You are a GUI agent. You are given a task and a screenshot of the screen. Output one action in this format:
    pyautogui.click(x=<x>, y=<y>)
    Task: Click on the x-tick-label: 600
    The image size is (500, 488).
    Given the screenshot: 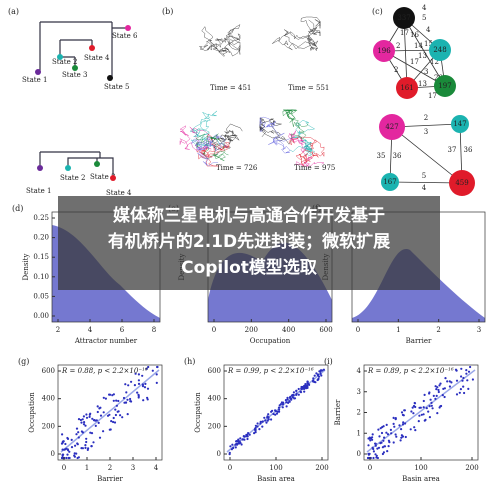 What is the action you would take?
    pyautogui.click(x=325, y=330)
    